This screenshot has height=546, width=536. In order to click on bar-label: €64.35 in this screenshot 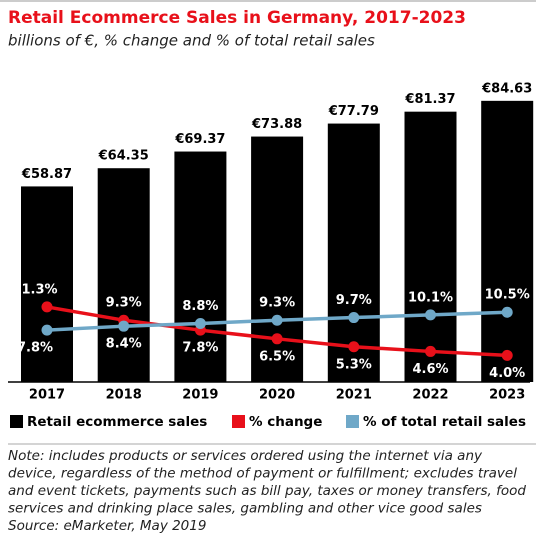, I will do `click(123, 156)`.